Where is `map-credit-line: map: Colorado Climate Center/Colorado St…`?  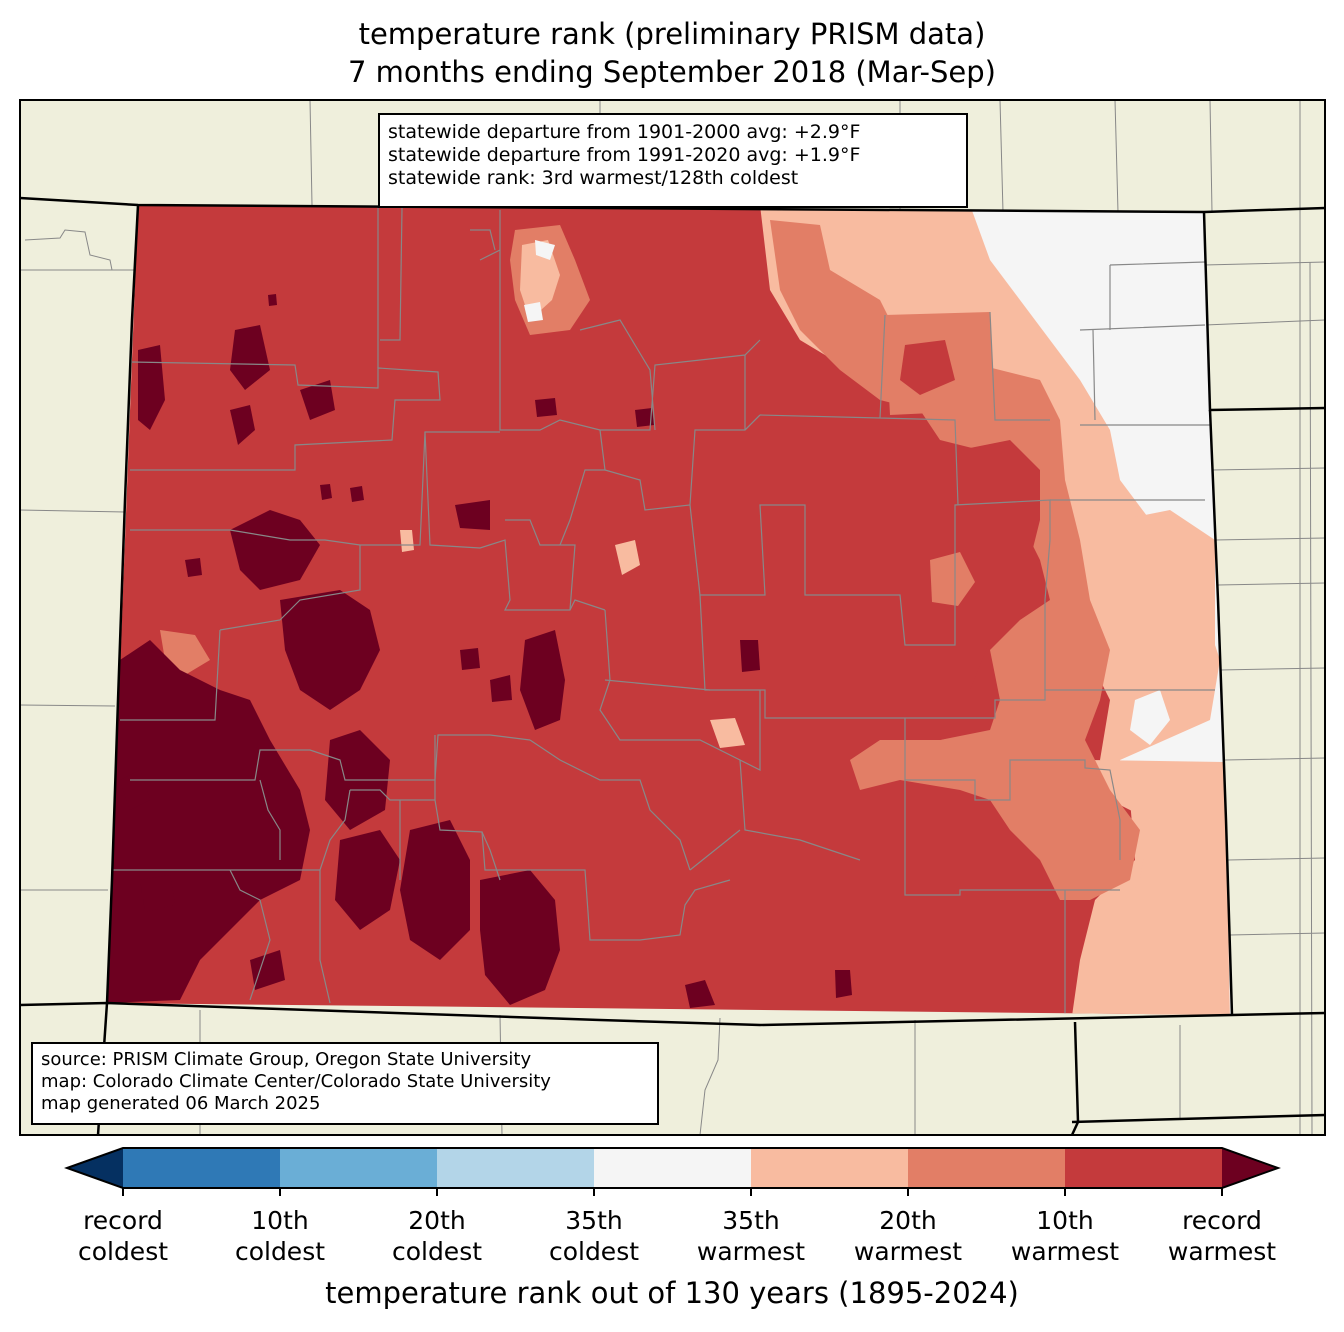
map-credit-line: map: Colorado Climate Center/Colorado St… is located at coordinates (296, 1081).